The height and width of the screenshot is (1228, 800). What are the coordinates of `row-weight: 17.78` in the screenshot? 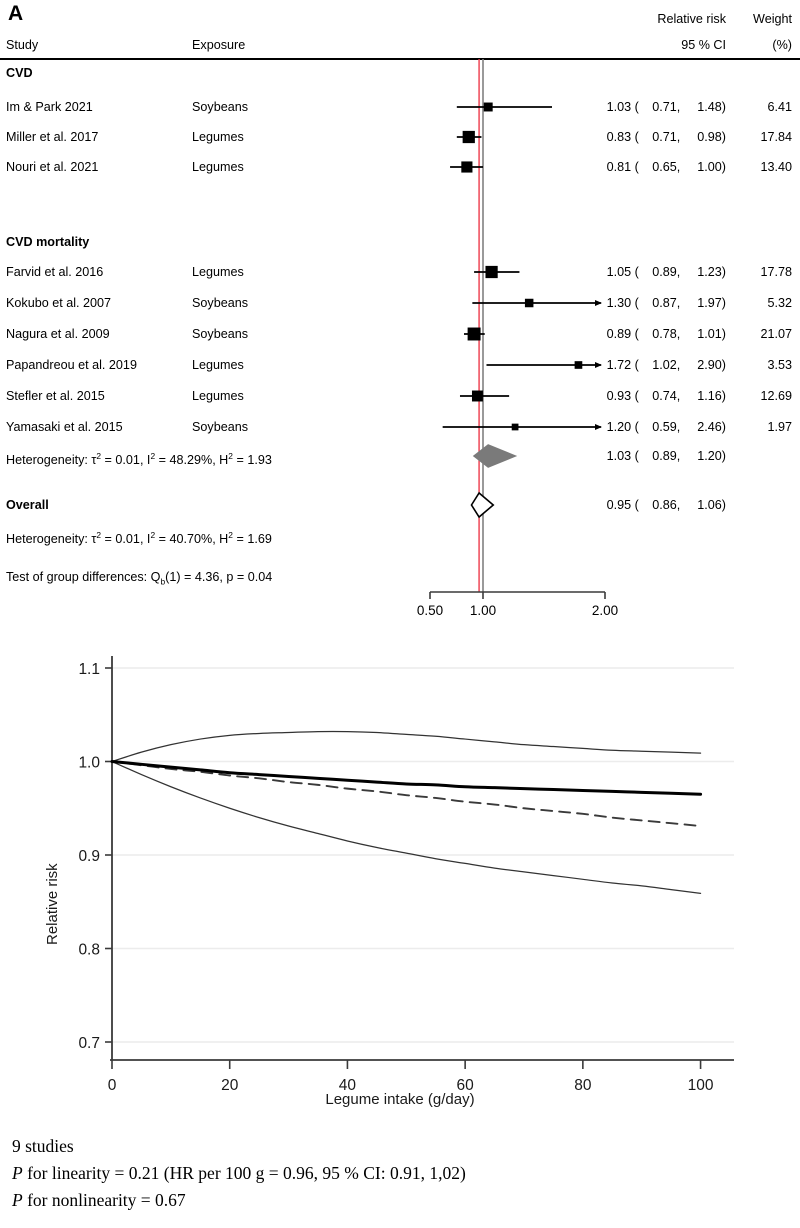 It's located at (776, 272).